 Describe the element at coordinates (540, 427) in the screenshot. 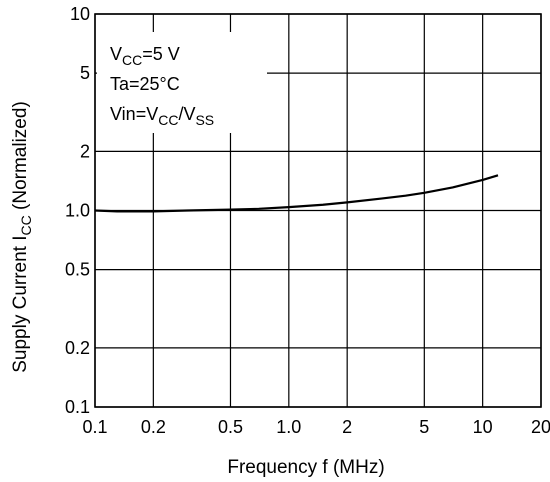

I see `x-tick-label-7: 20` at that location.